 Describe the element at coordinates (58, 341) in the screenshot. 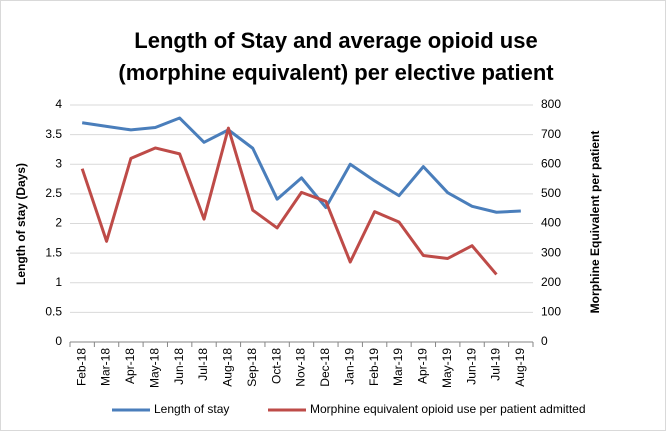

I see `y-tick-label: 0` at that location.